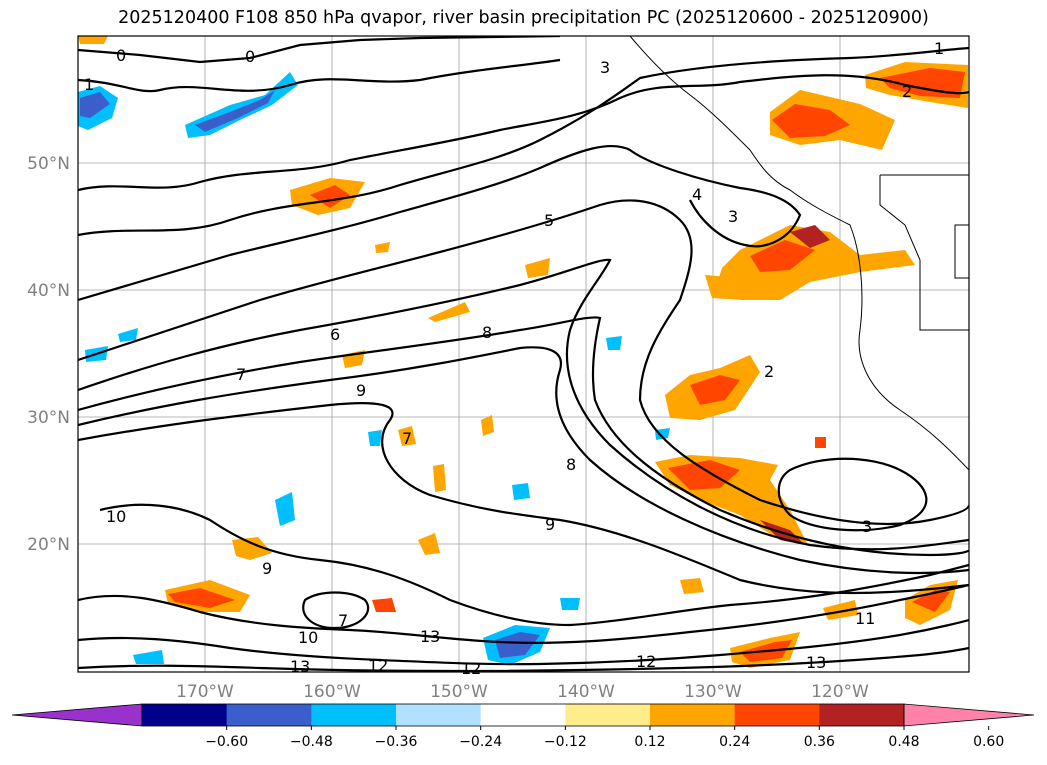  What do you see at coordinates (586, 692) in the screenshot?
I see `lon-label-140w: 140°W` at bounding box center [586, 692].